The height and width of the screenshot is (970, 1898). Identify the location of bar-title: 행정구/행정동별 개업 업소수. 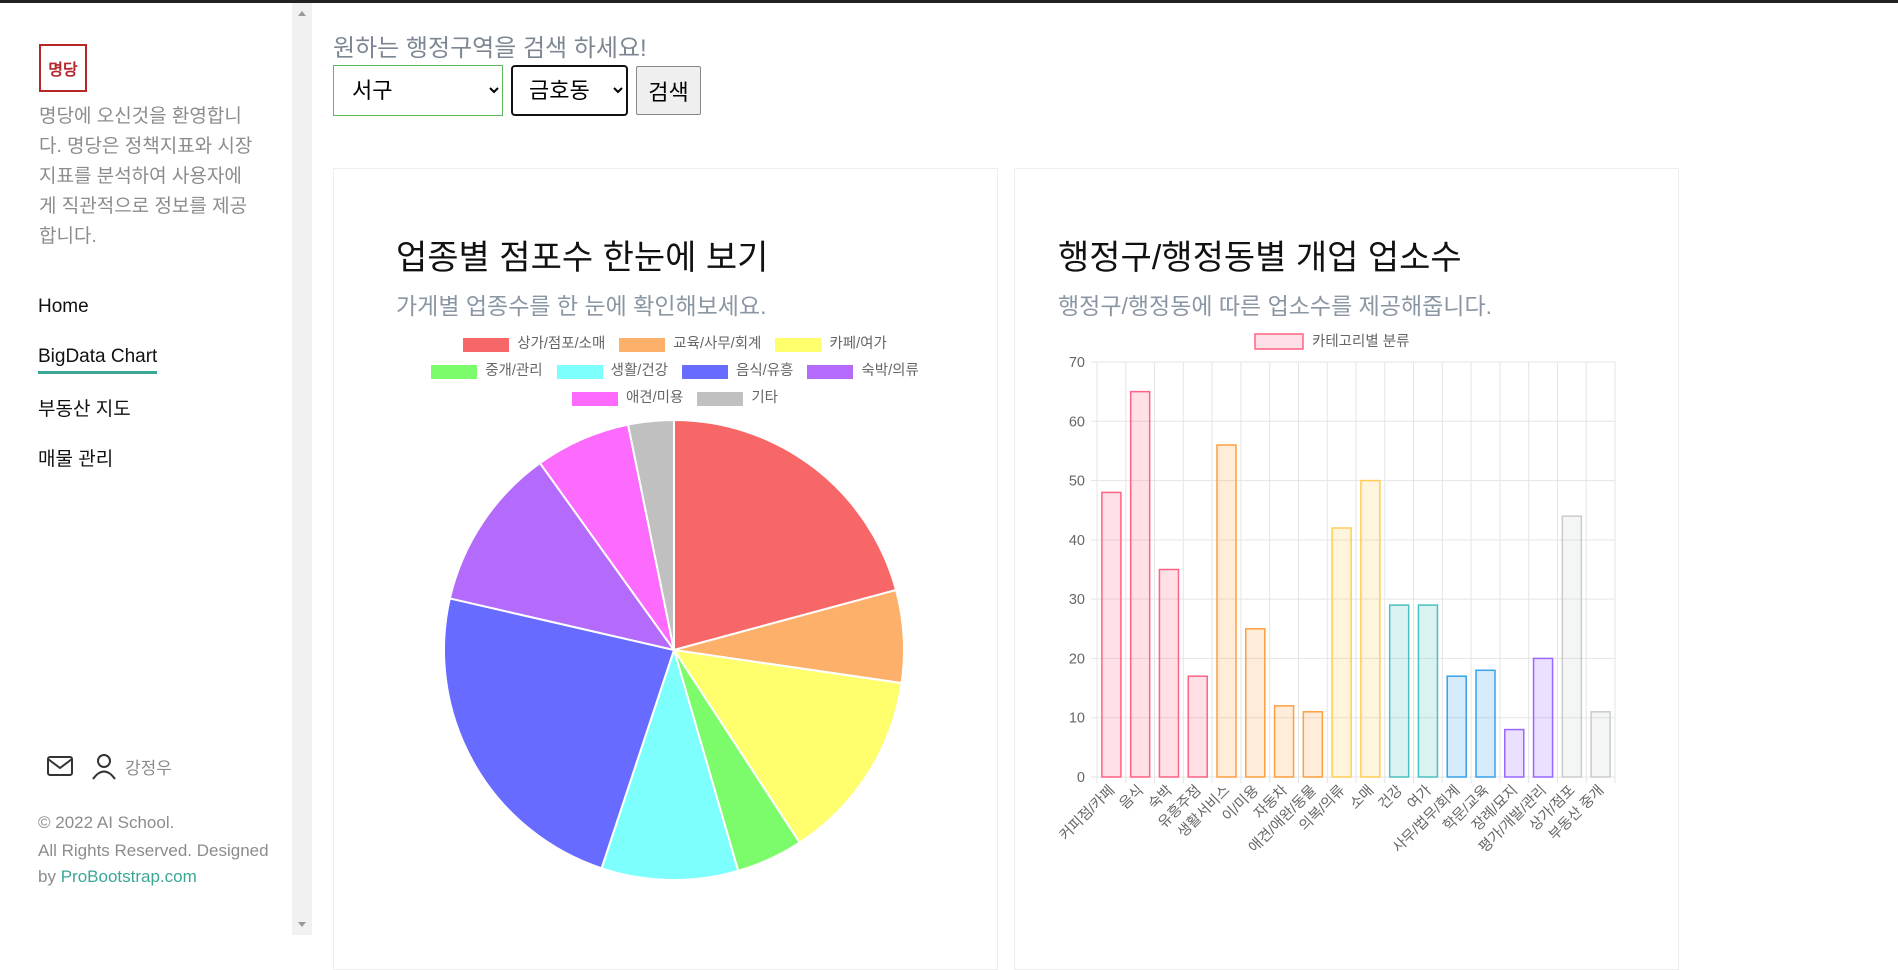
(1260, 258).